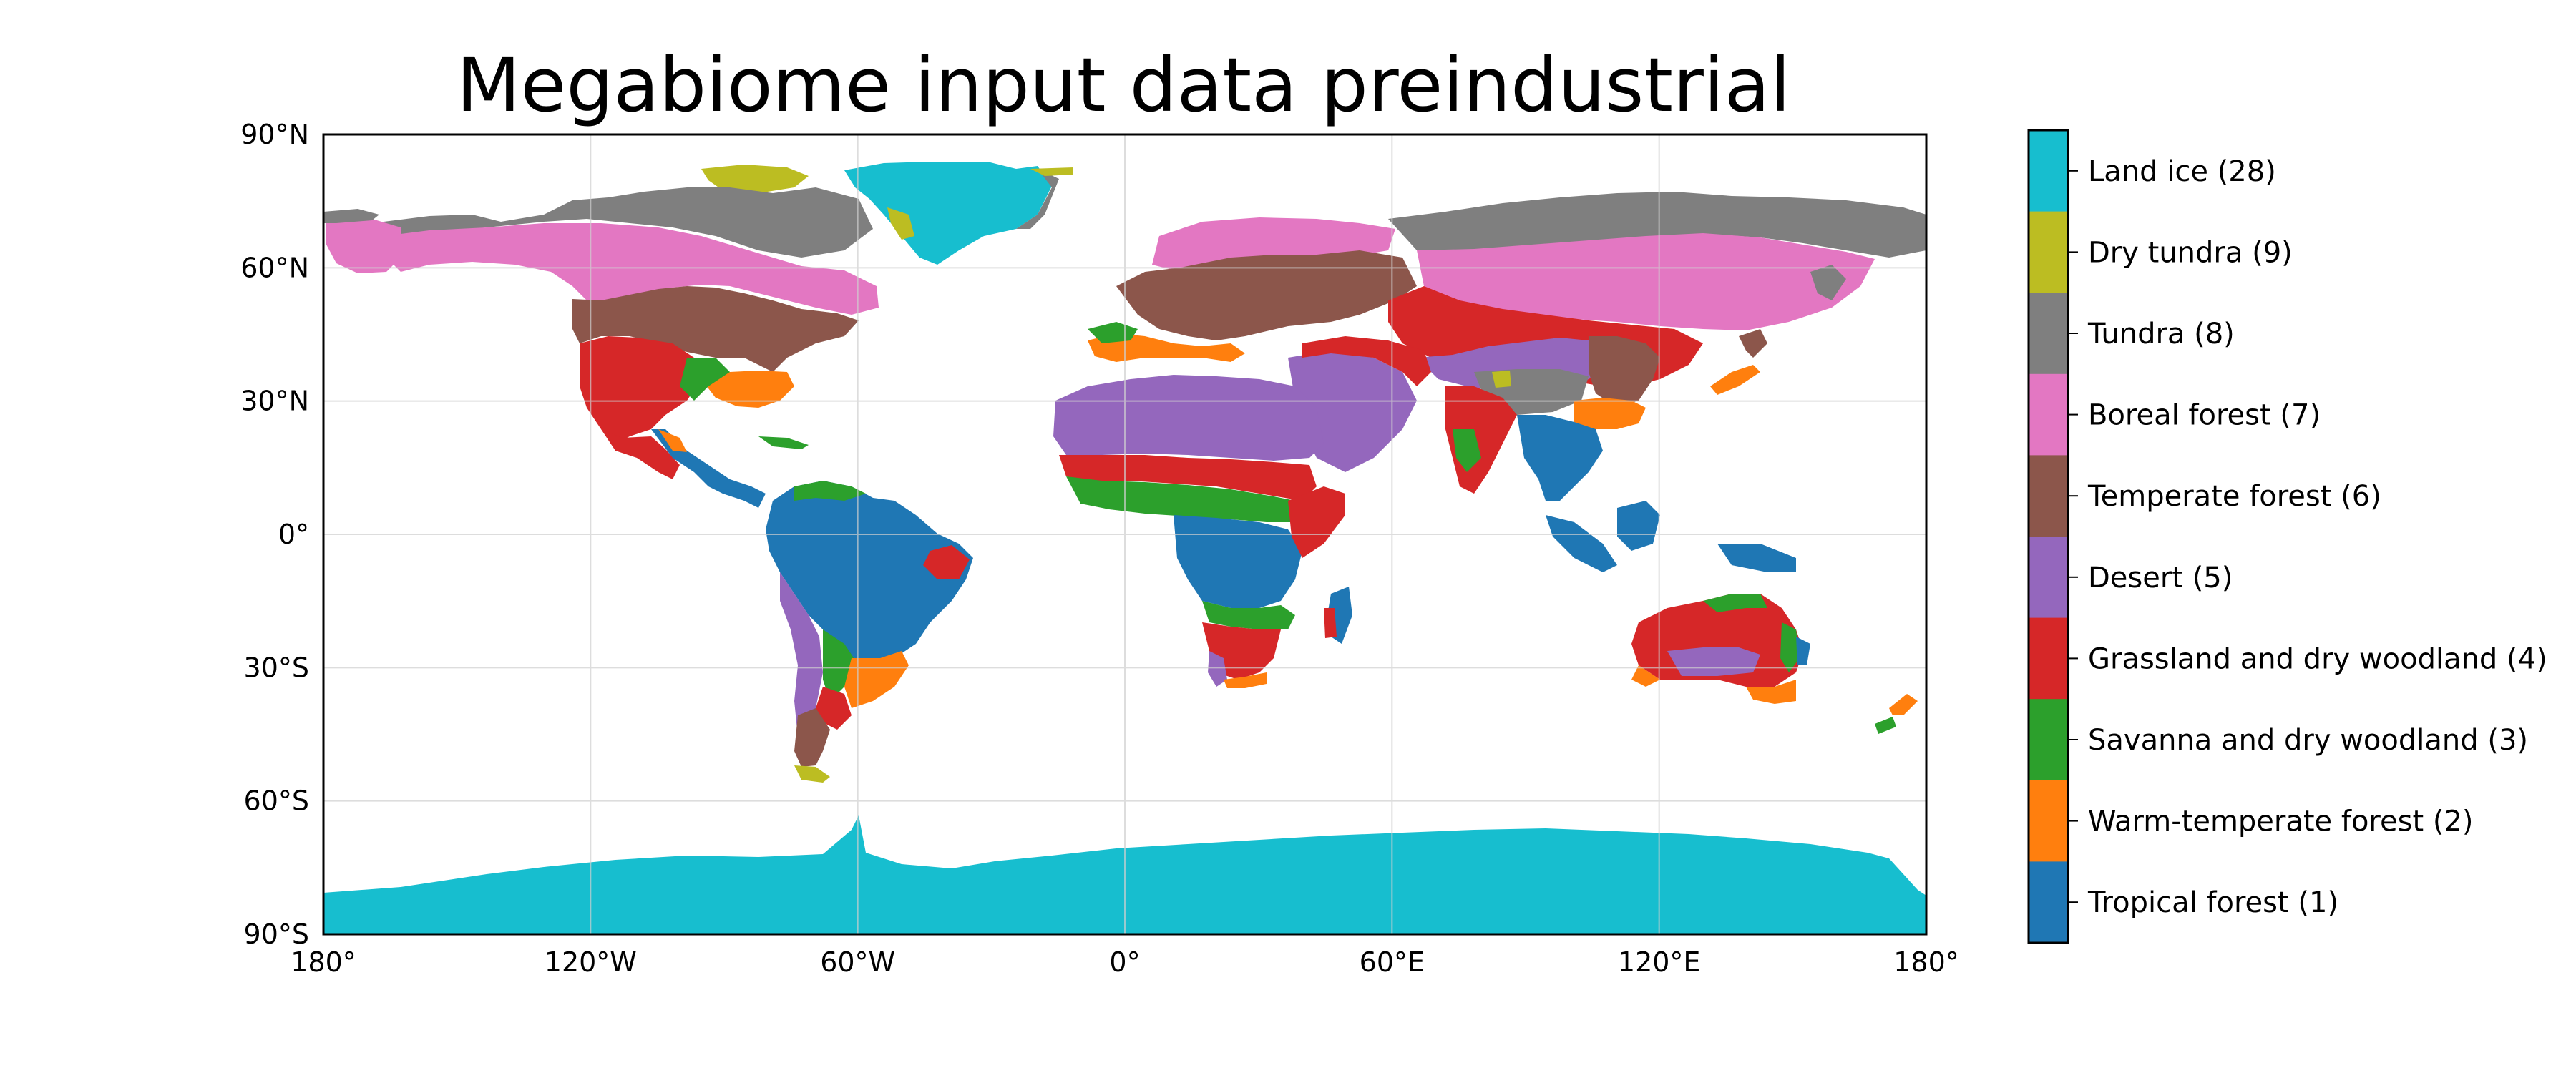  I want to click on region-siberia-tundra, so click(1657, 225).